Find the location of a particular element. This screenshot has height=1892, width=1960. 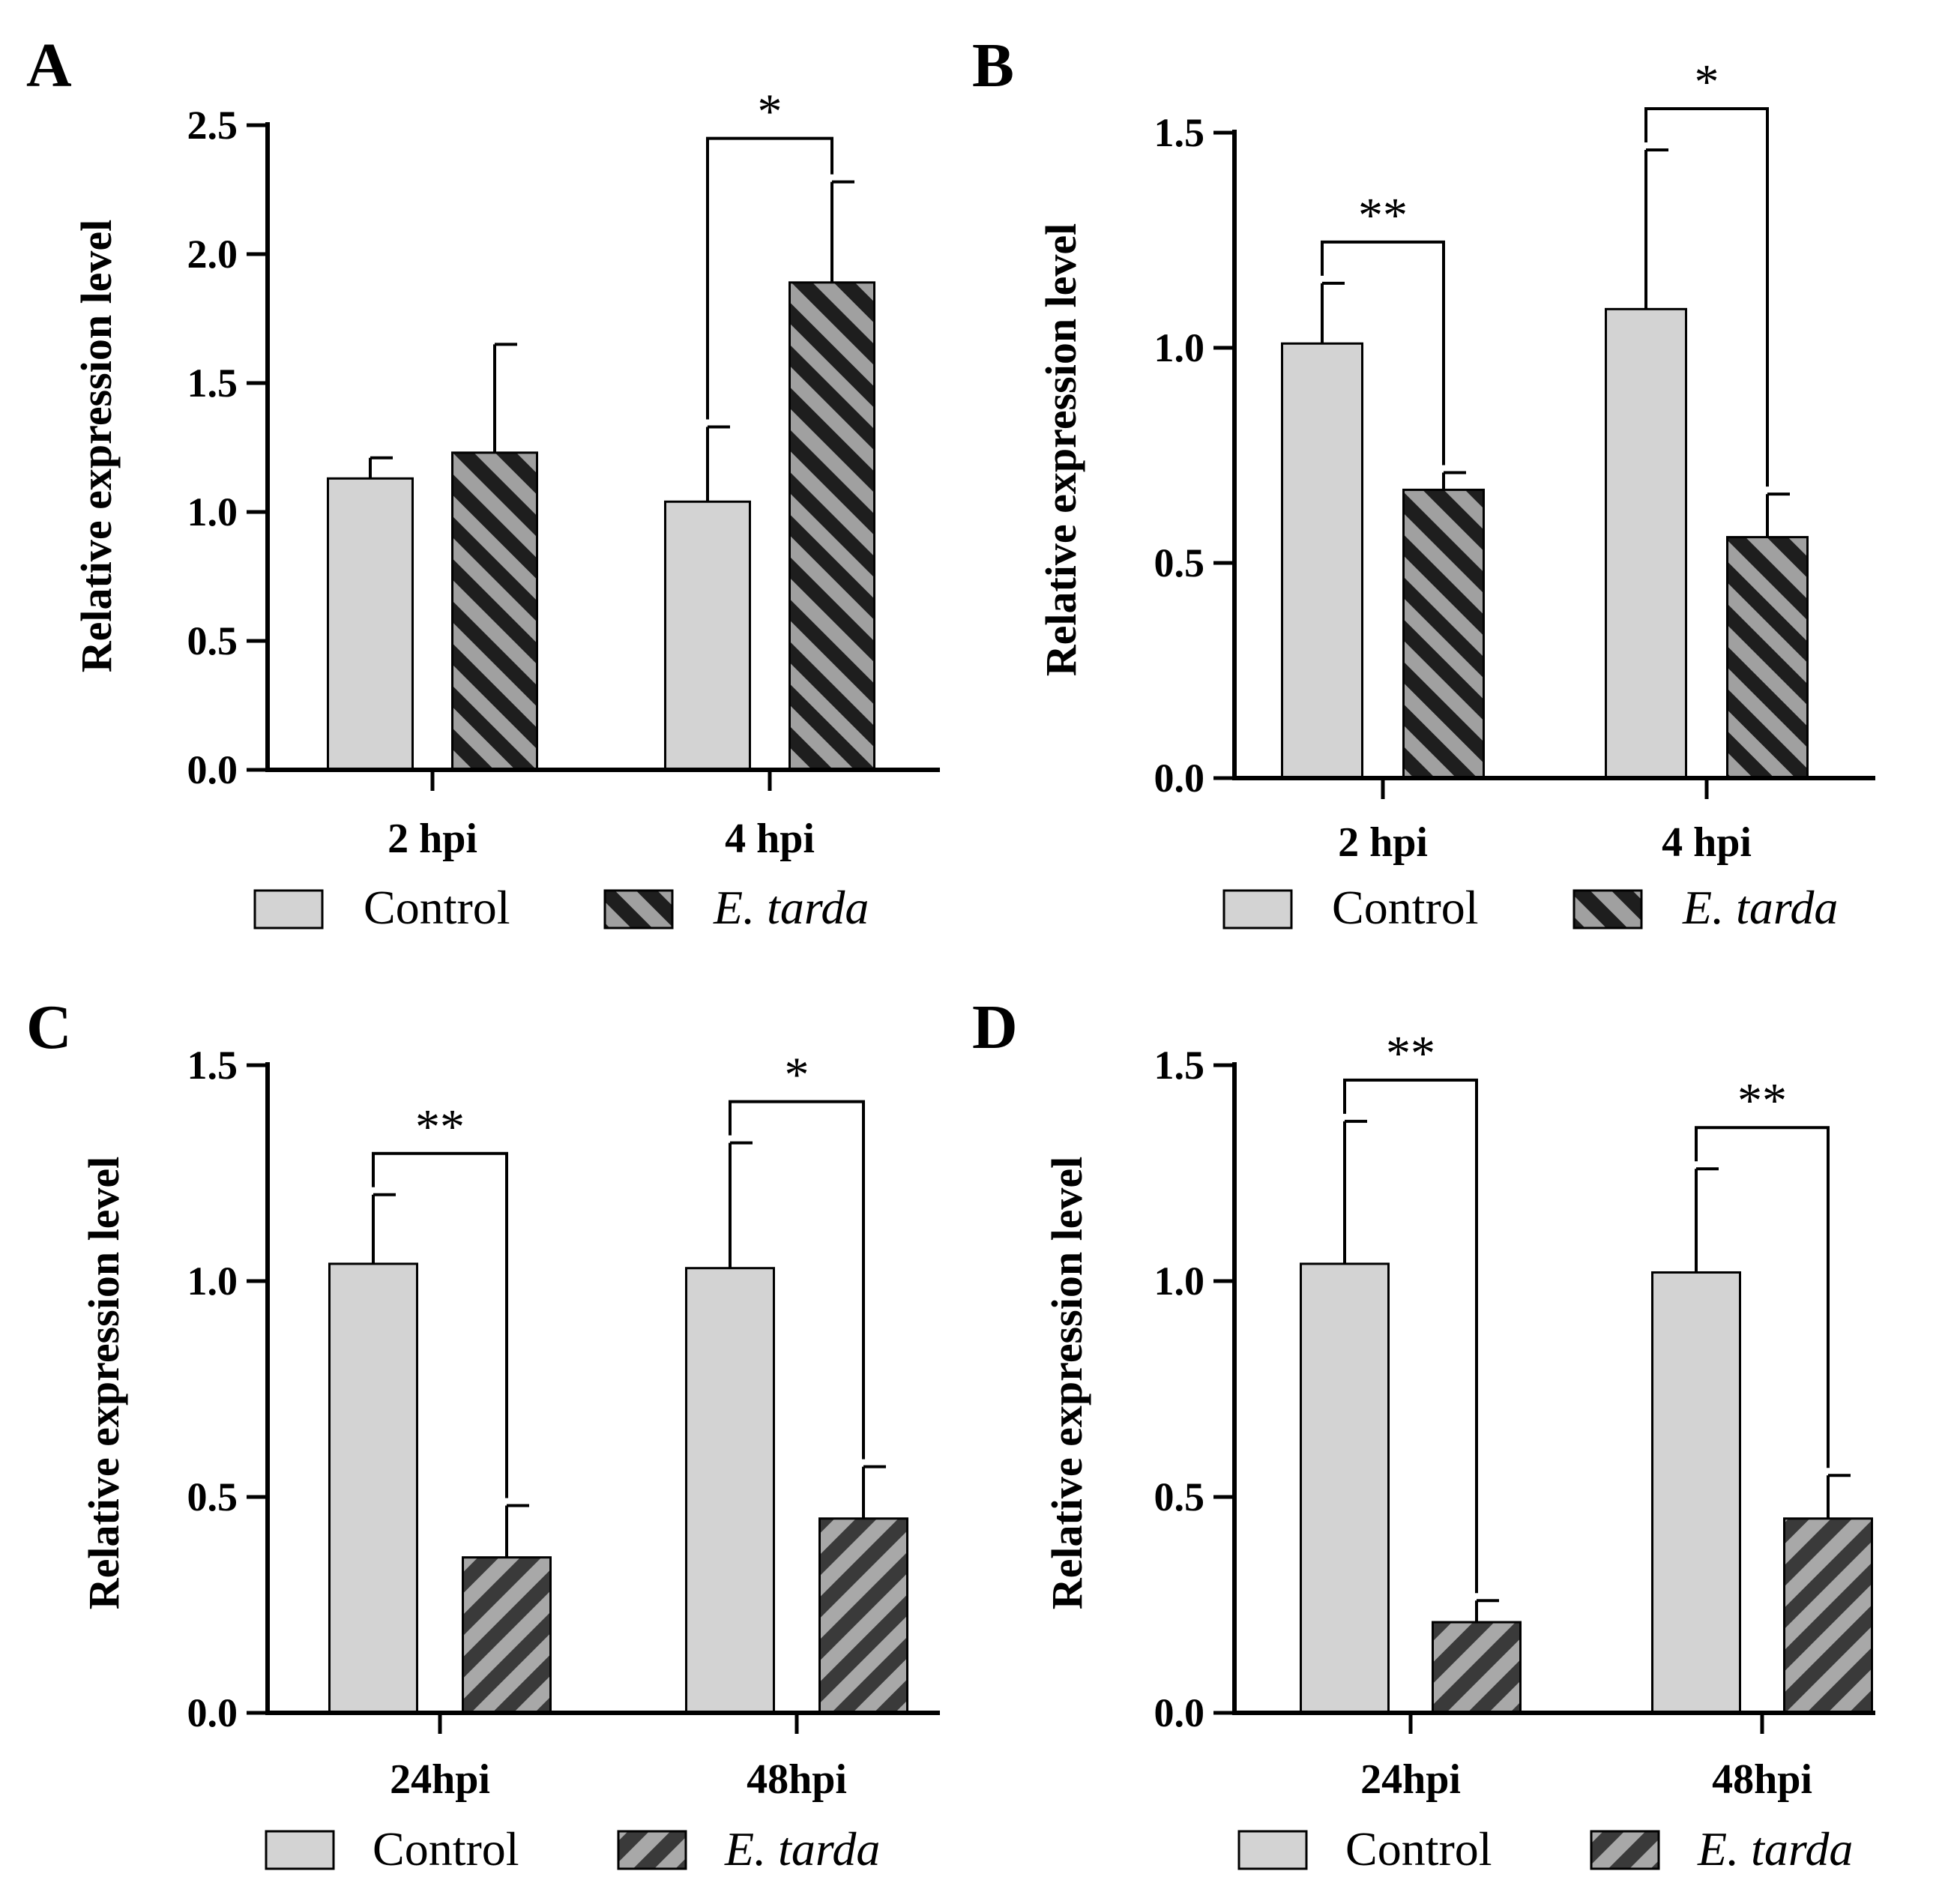

panel-letter: D is located at coordinates (995, 1027).